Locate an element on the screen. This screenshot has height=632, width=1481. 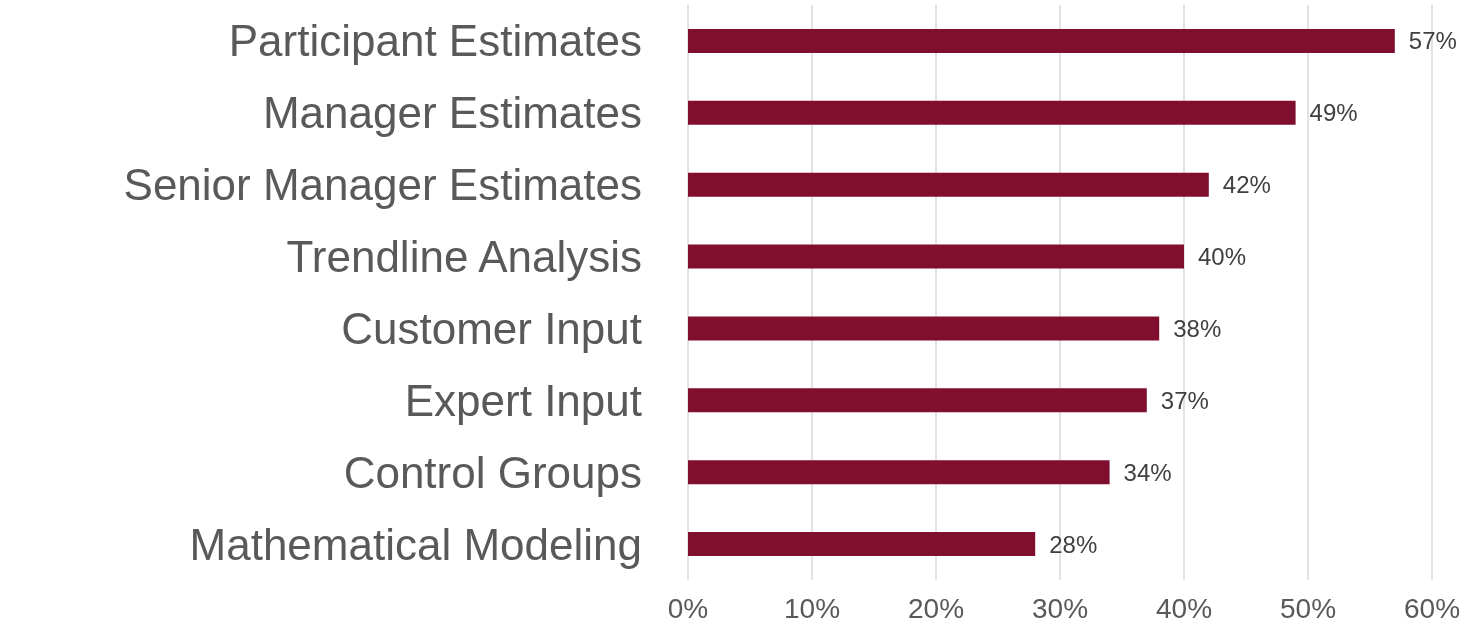
data-label: 42% is located at coordinates (1246, 185).